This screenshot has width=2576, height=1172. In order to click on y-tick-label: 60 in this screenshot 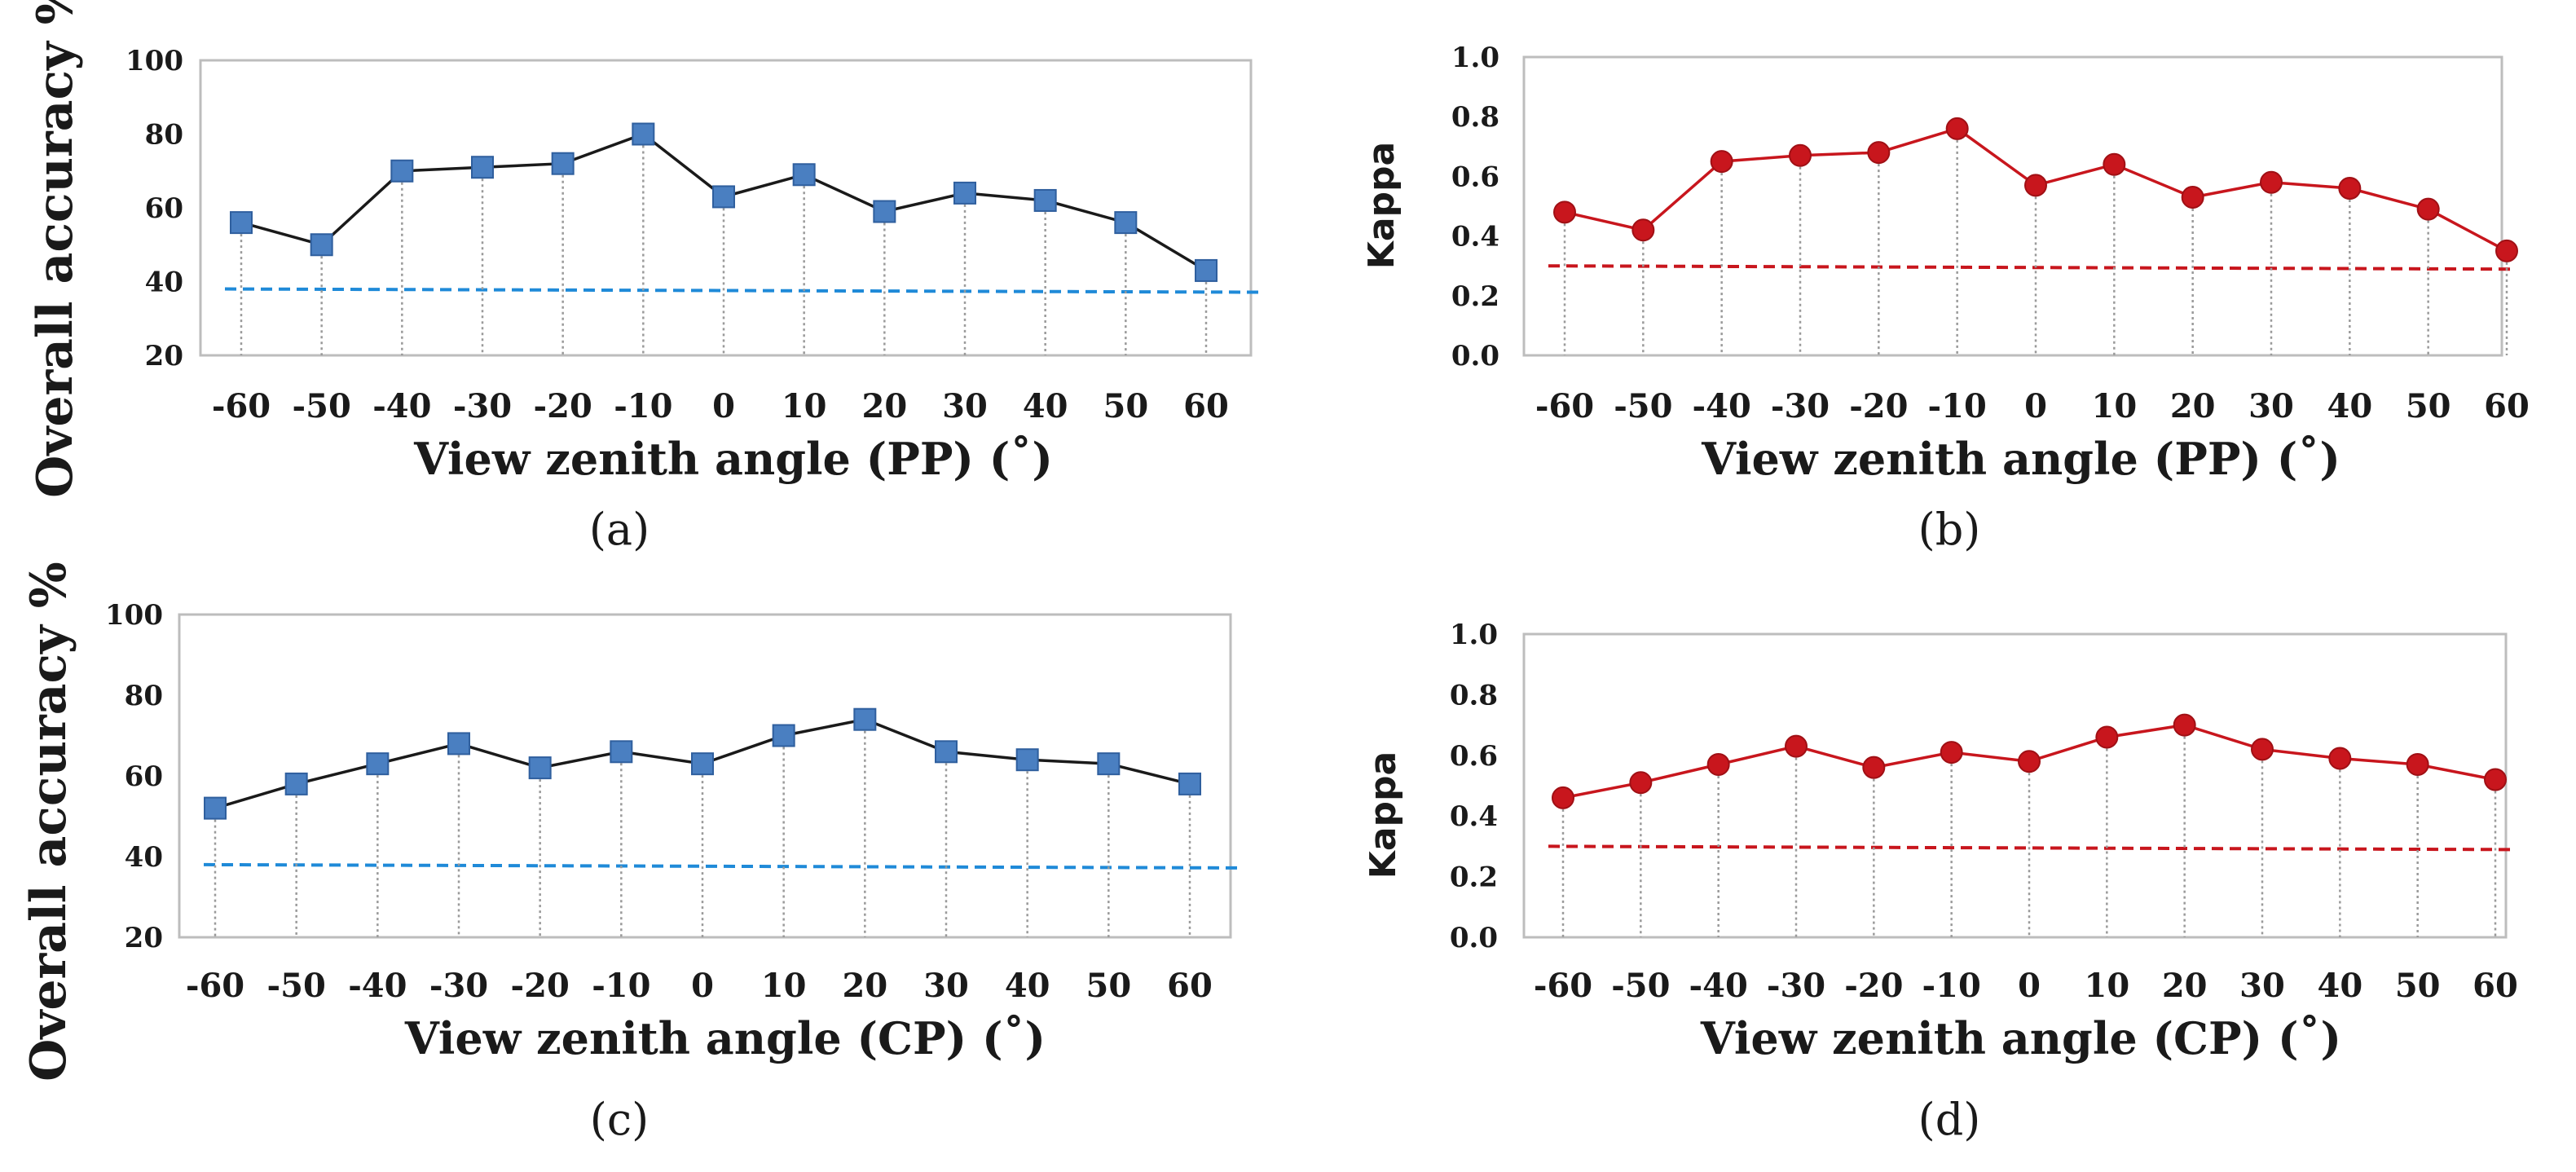, I will do `click(144, 776)`.